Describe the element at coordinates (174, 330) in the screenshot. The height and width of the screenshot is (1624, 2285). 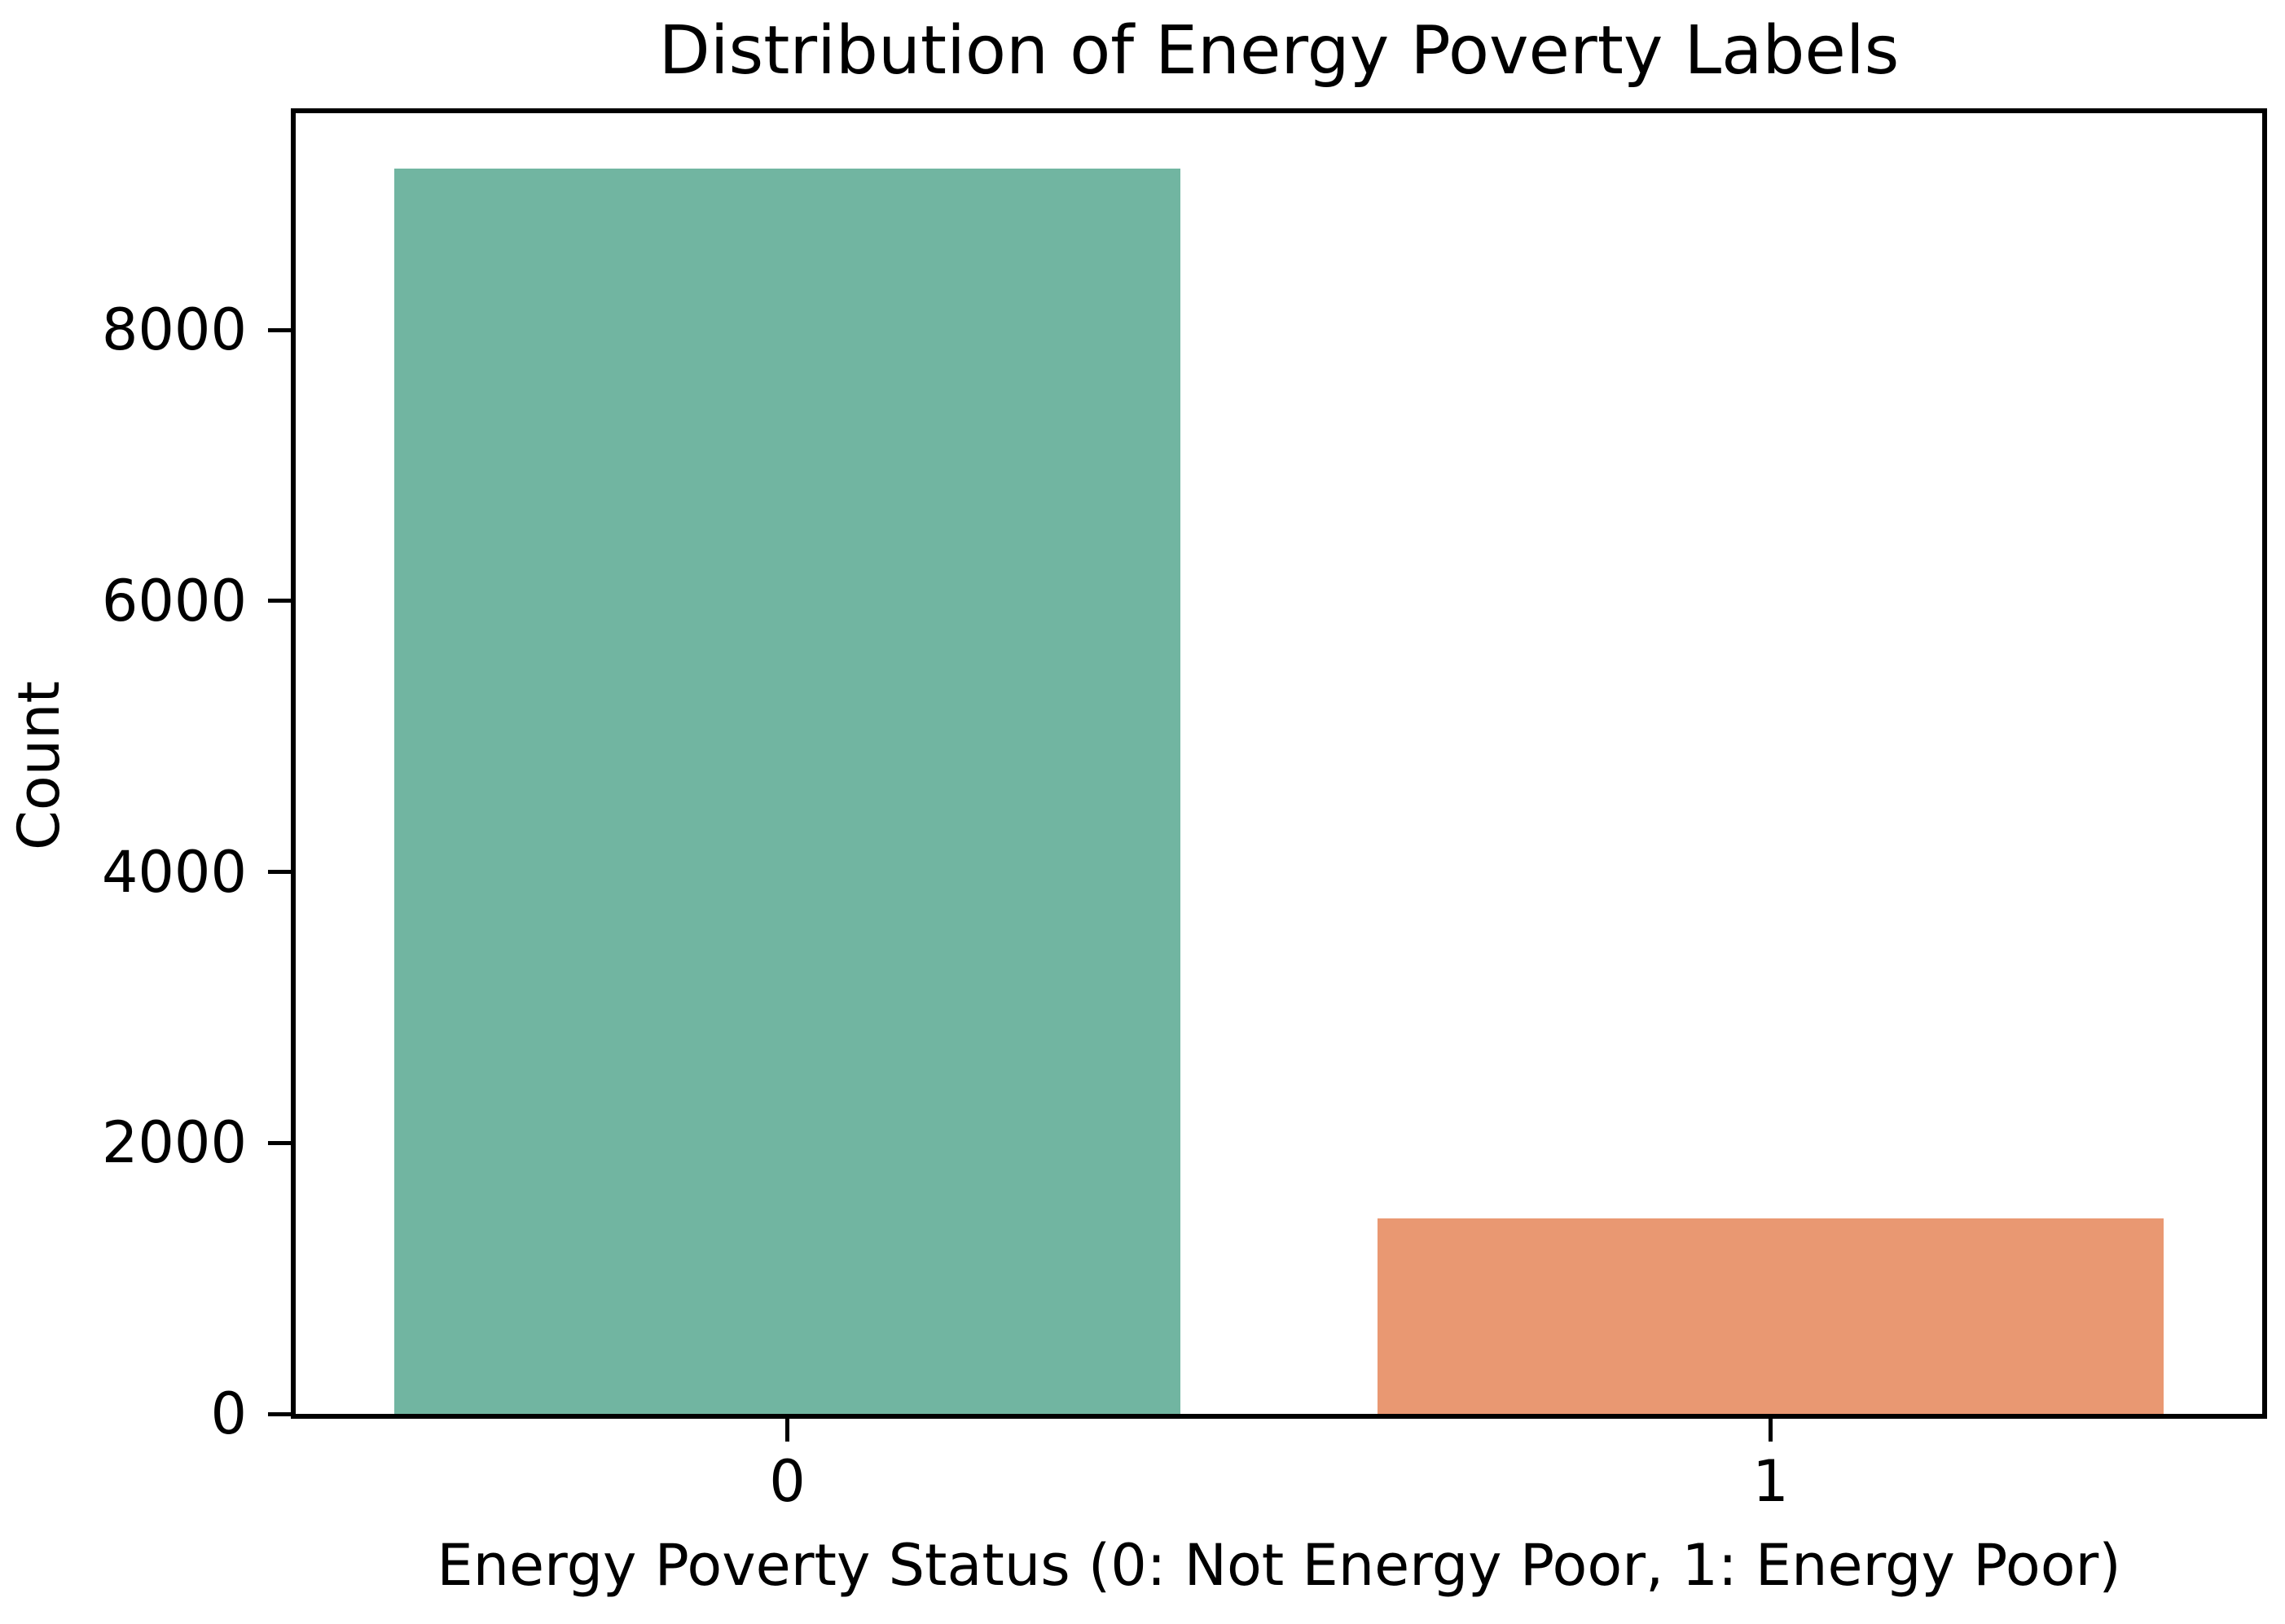
I see `y-tick-label: 8000` at that location.